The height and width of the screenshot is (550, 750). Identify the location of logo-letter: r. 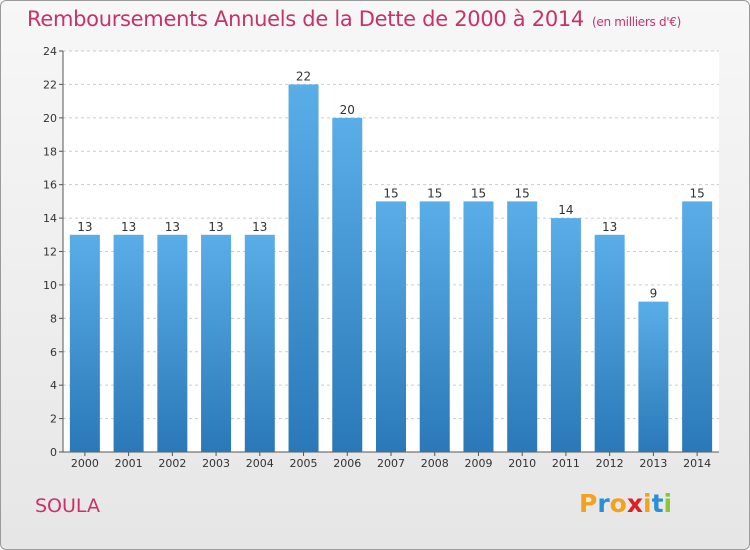
(603, 503).